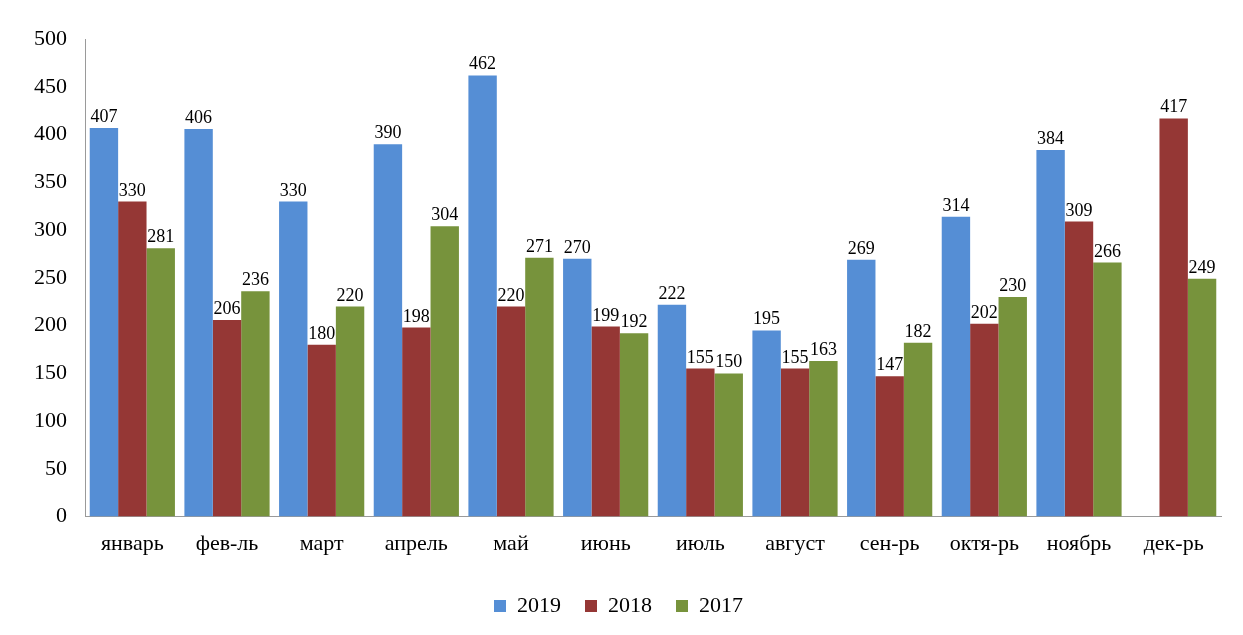  I want to click on y-tick-label: 250, so click(50, 276).